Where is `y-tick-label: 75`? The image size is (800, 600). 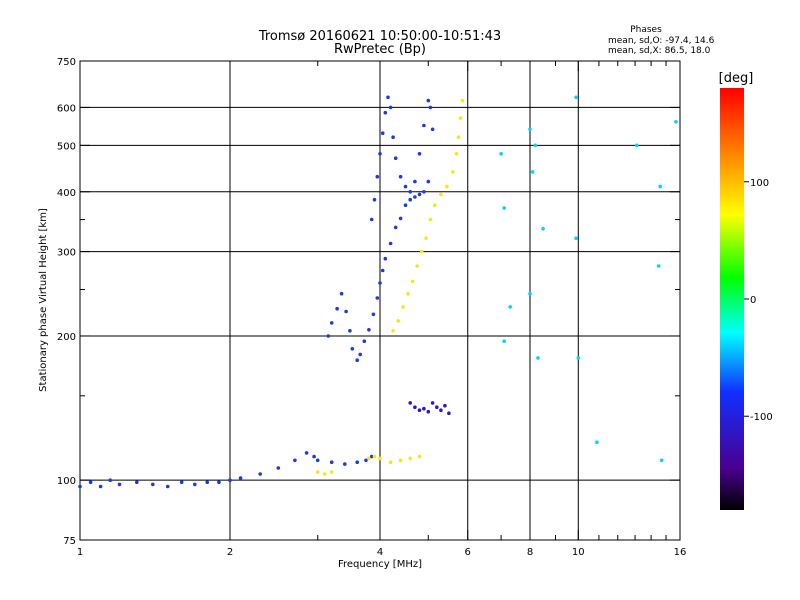
y-tick-label: 75 is located at coordinates (69, 541).